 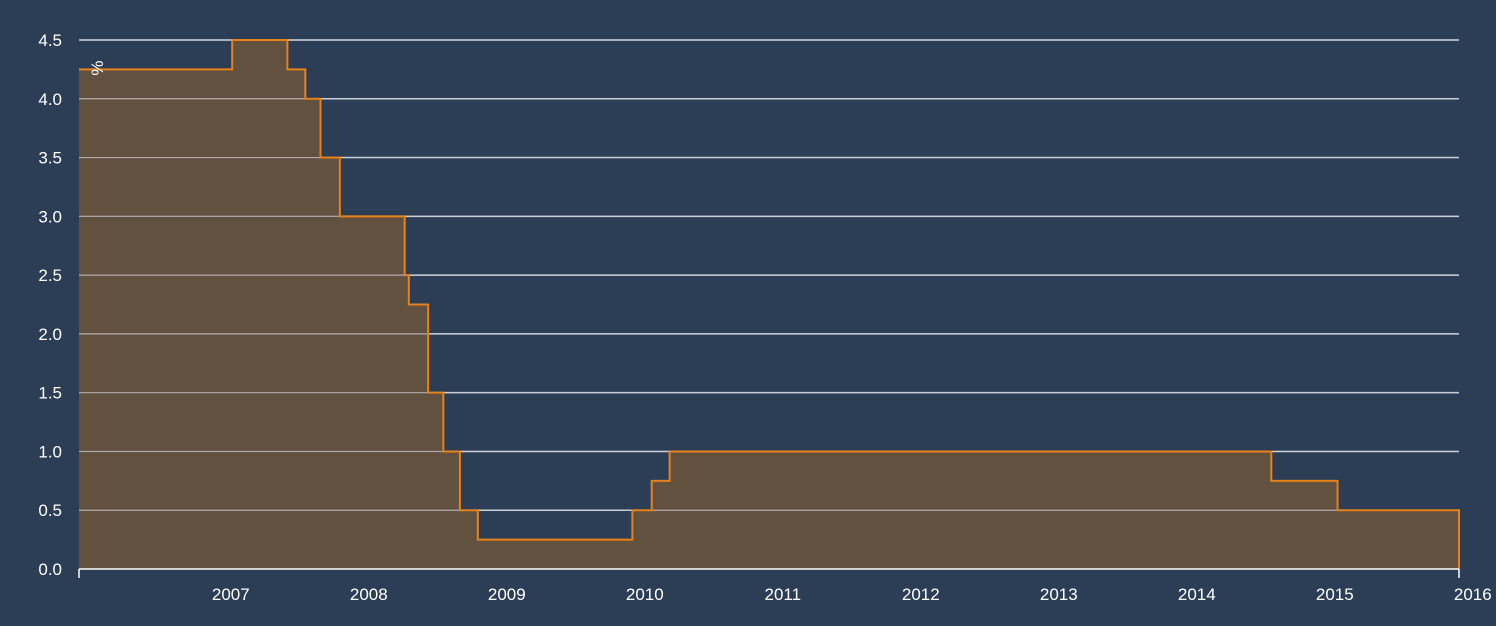 What do you see at coordinates (50, 99) in the screenshot?
I see `y-tick-label: 4.0` at bounding box center [50, 99].